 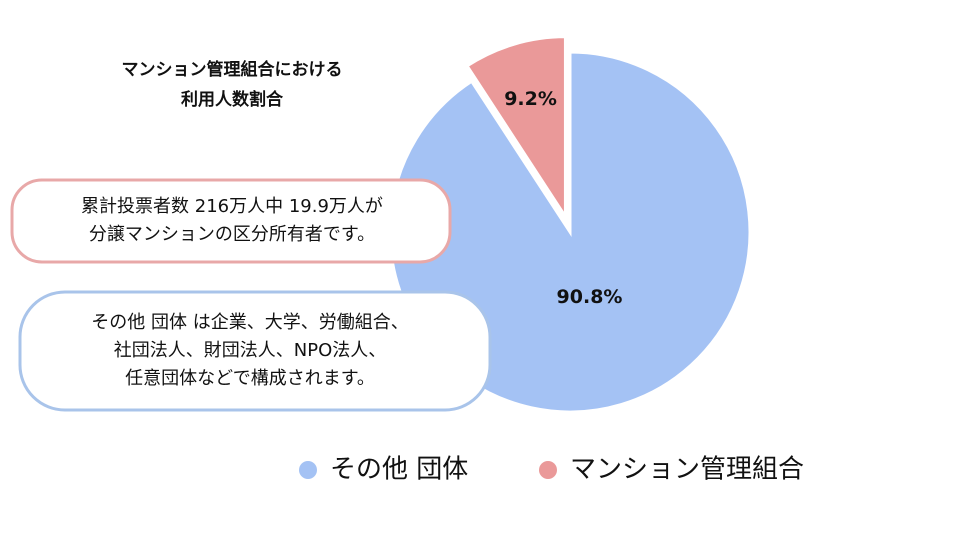 I want to click on legend-label: その他 団体, so click(x=399, y=470).